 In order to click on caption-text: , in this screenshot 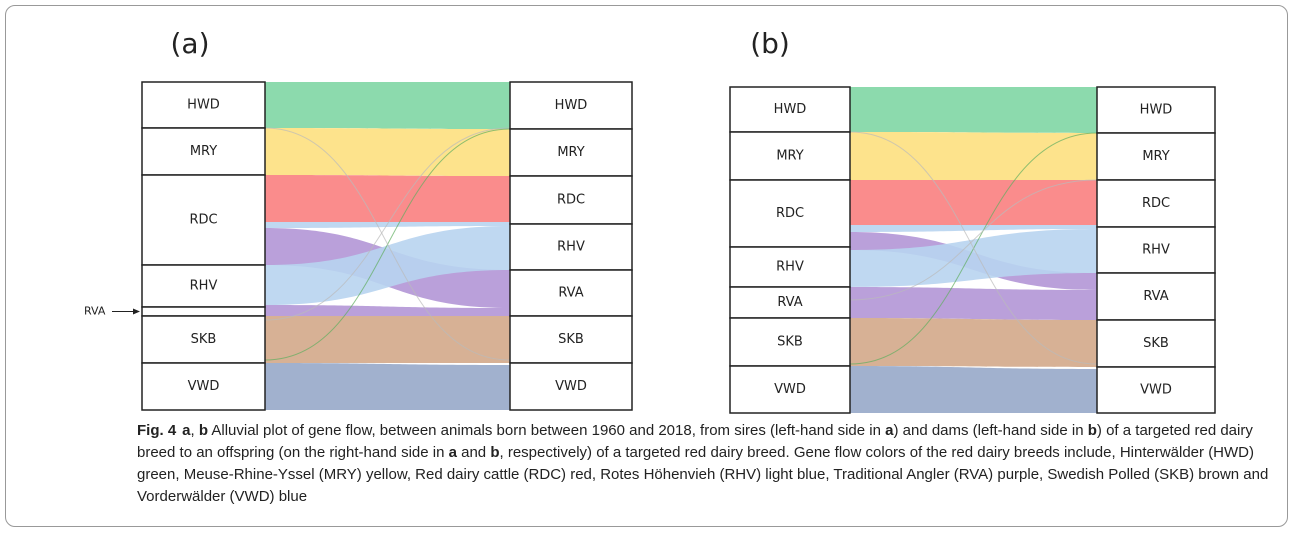, I will do `click(194, 430)`.